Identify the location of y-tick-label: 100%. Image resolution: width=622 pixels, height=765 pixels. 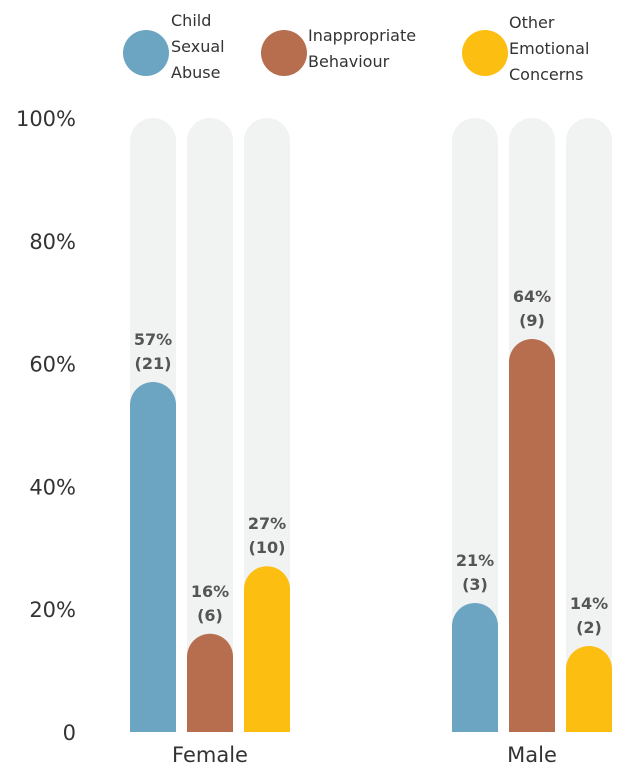
(46, 119).